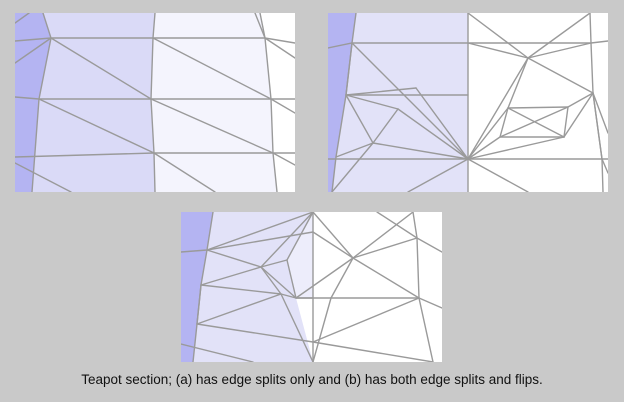  What do you see at coordinates (538, 102) in the screenshot?
I see `strip-white` at bounding box center [538, 102].